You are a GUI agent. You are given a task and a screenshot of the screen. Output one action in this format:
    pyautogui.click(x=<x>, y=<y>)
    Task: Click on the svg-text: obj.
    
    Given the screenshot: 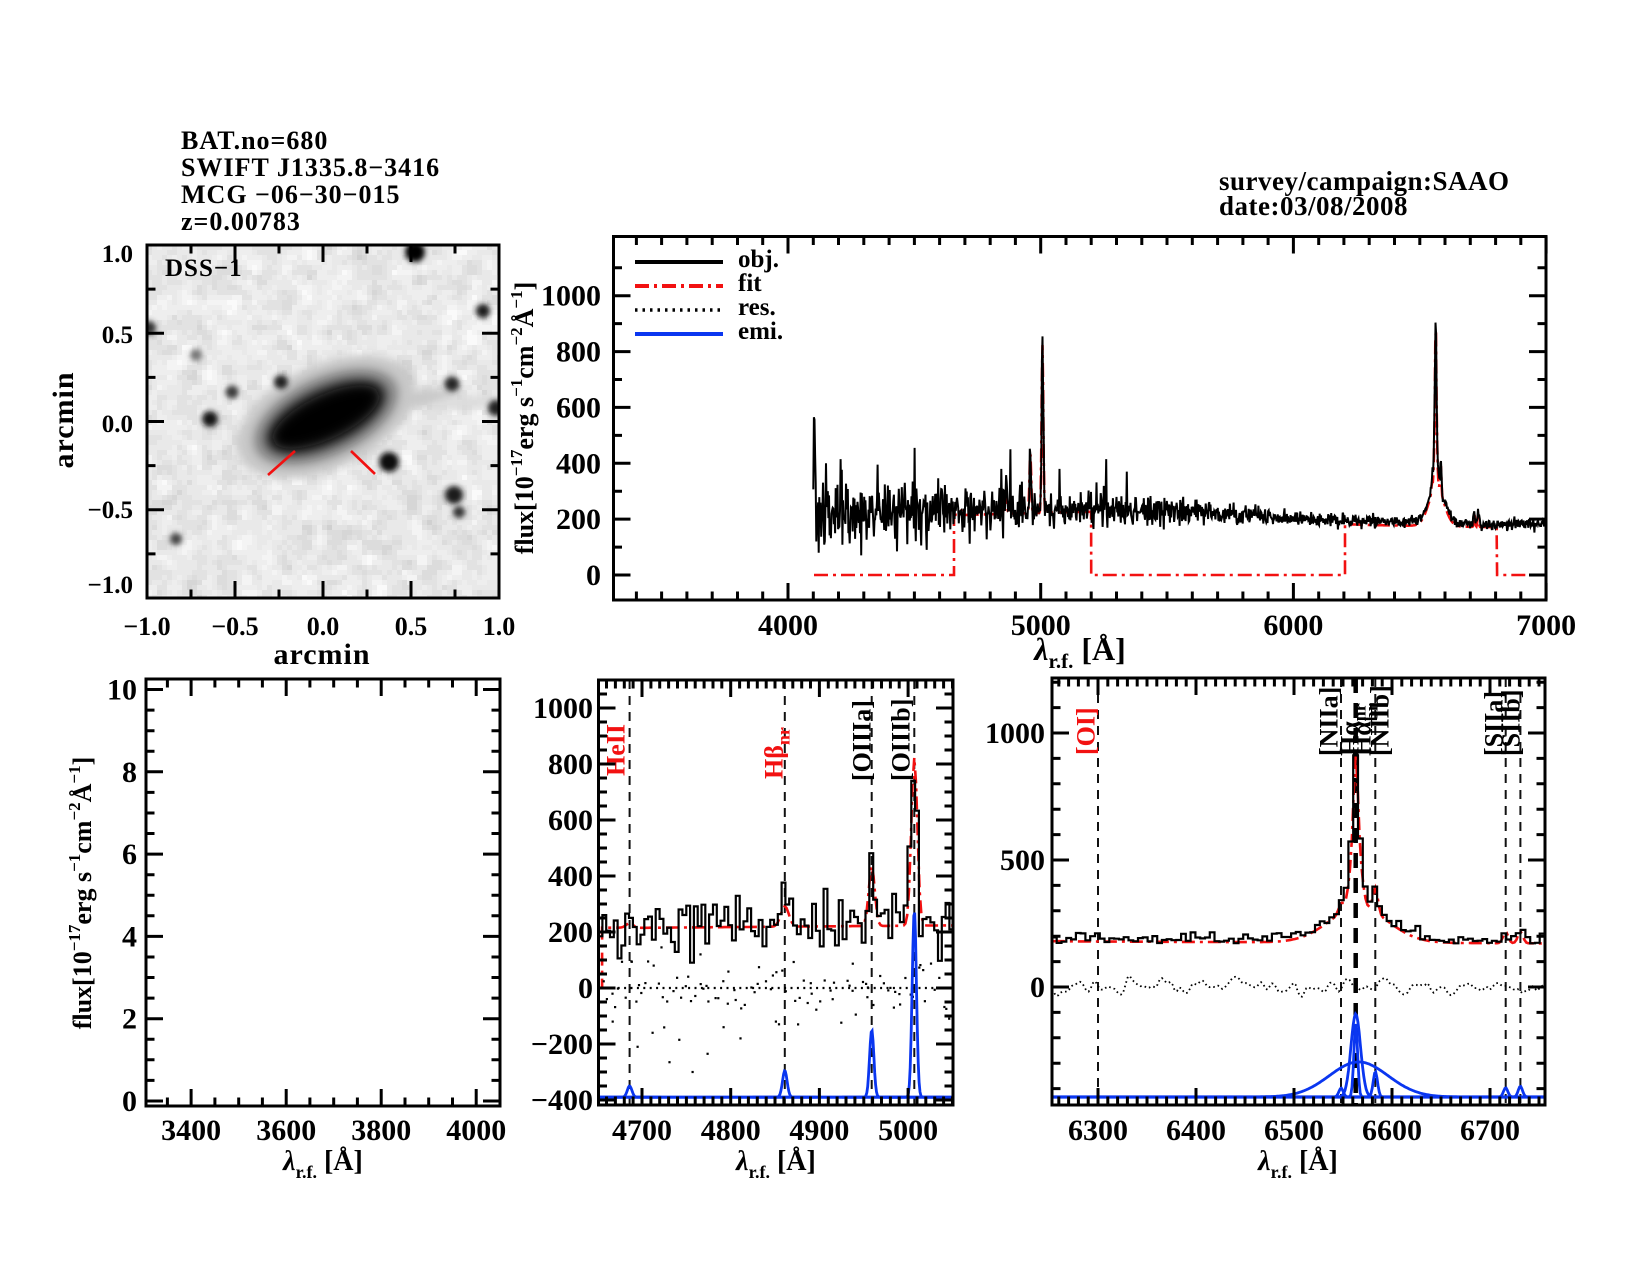 What is the action you would take?
    pyautogui.click(x=758, y=259)
    